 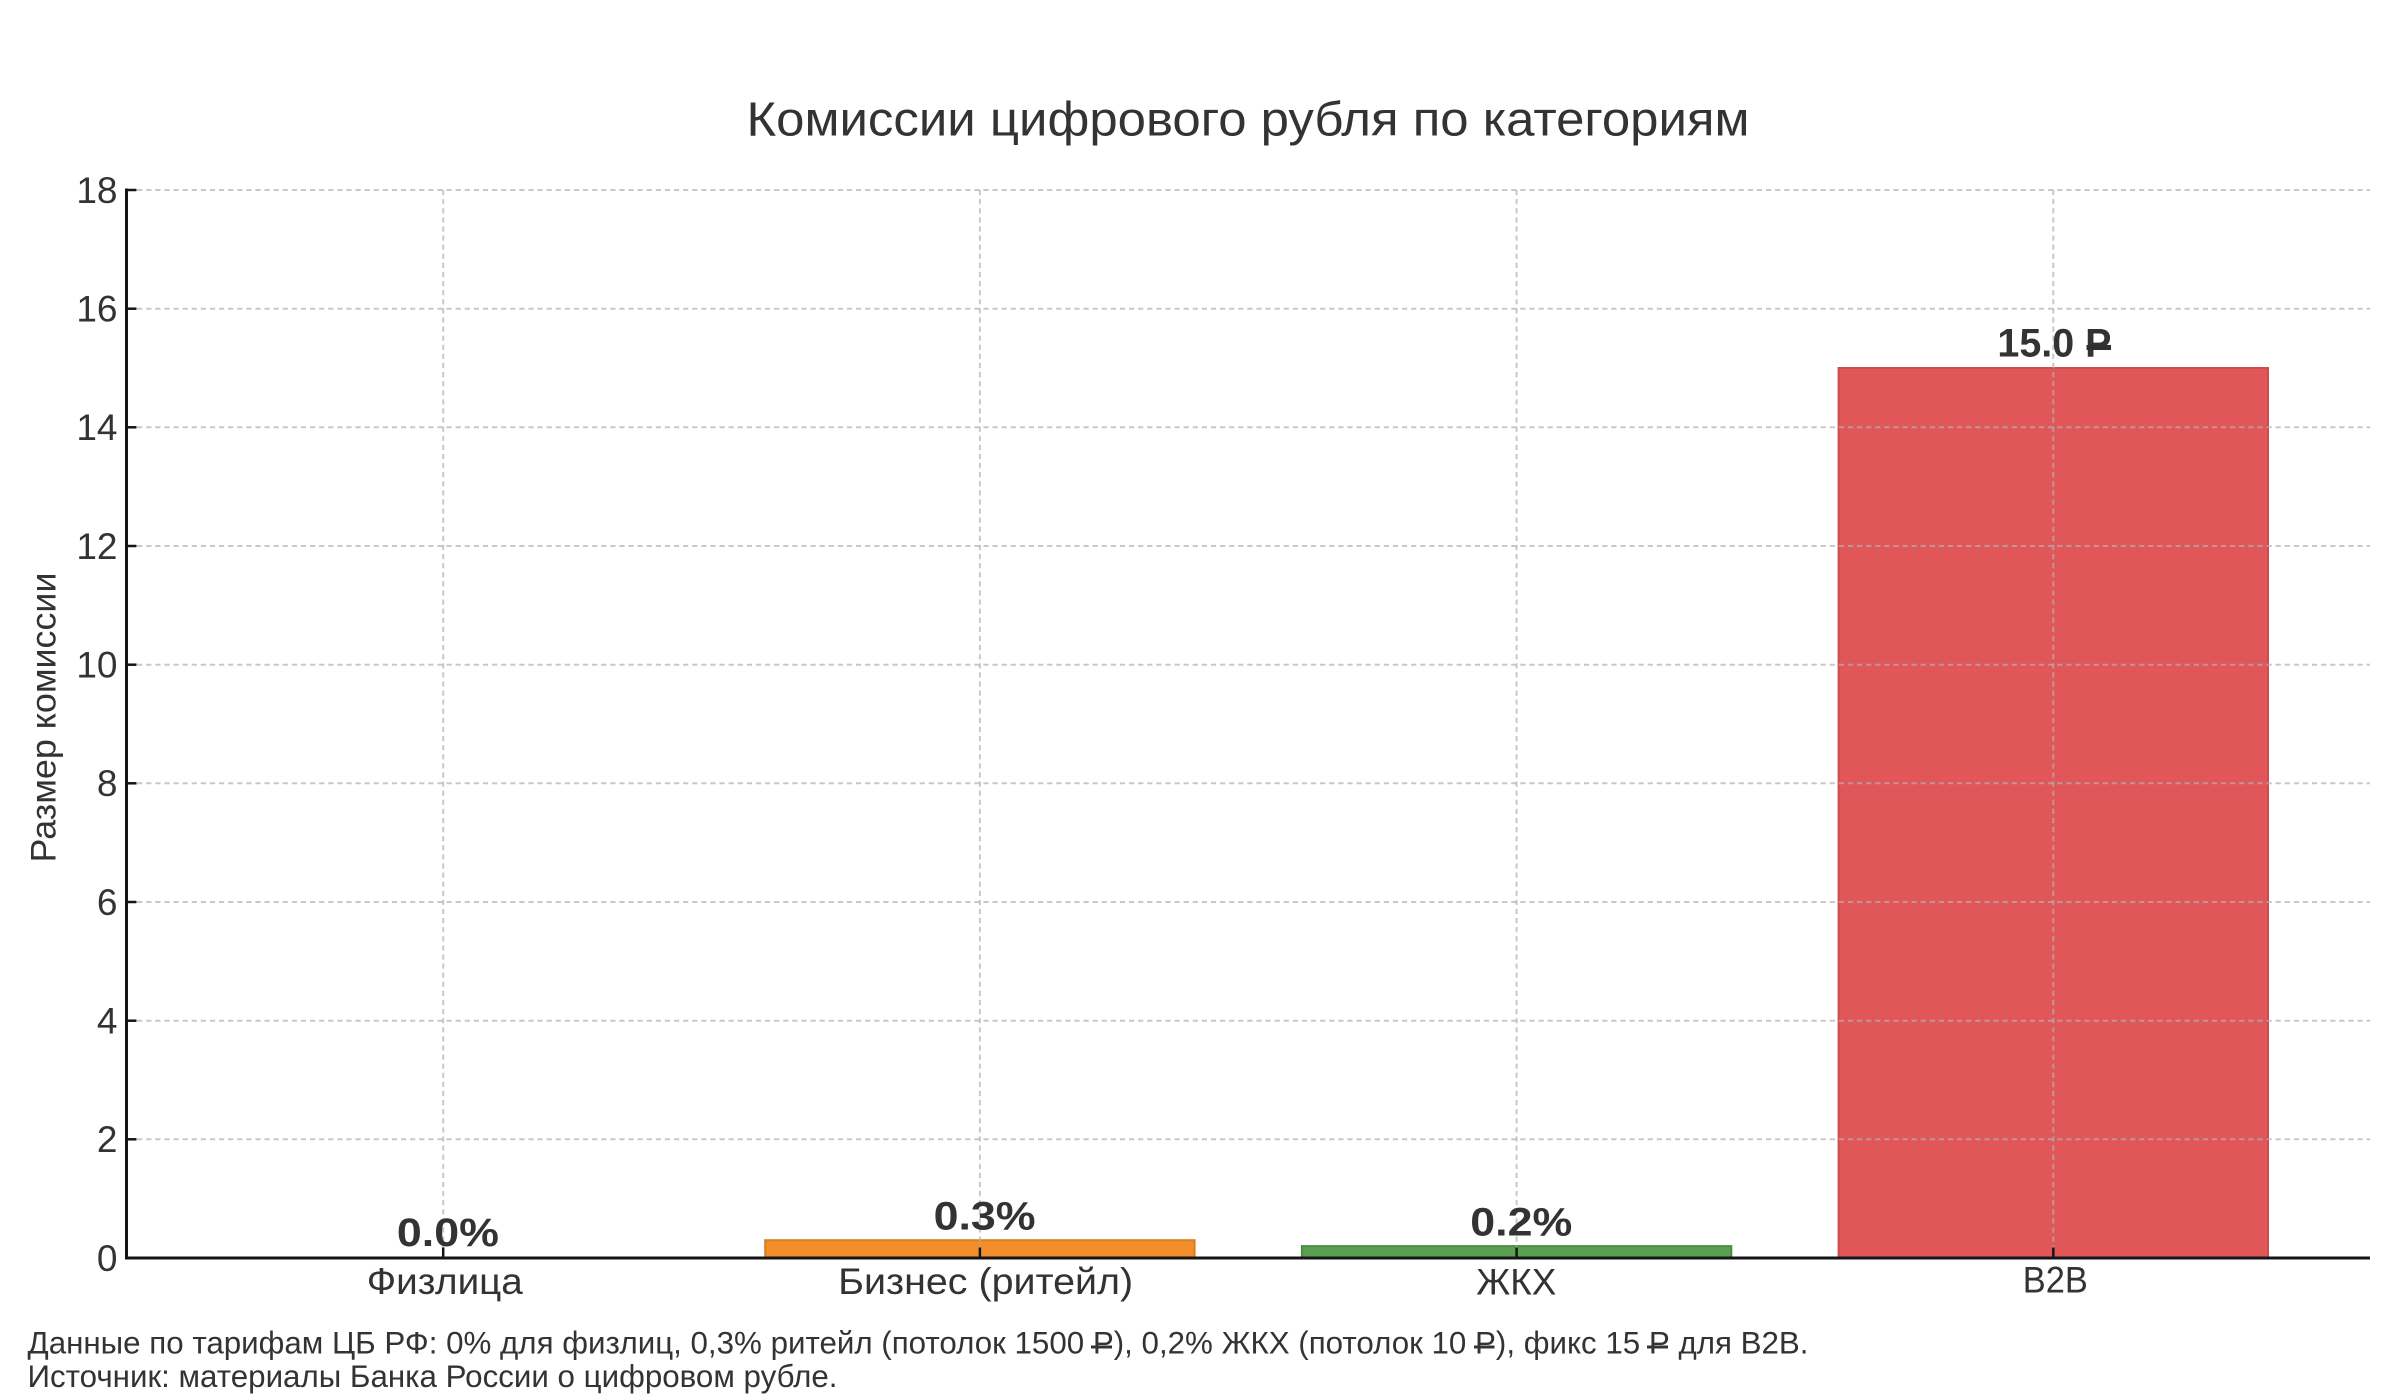 What do you see at coordinates (445, 1281) in the screenshot?
I see `svg-text: Физлица` at bounding box center [445, 1281].